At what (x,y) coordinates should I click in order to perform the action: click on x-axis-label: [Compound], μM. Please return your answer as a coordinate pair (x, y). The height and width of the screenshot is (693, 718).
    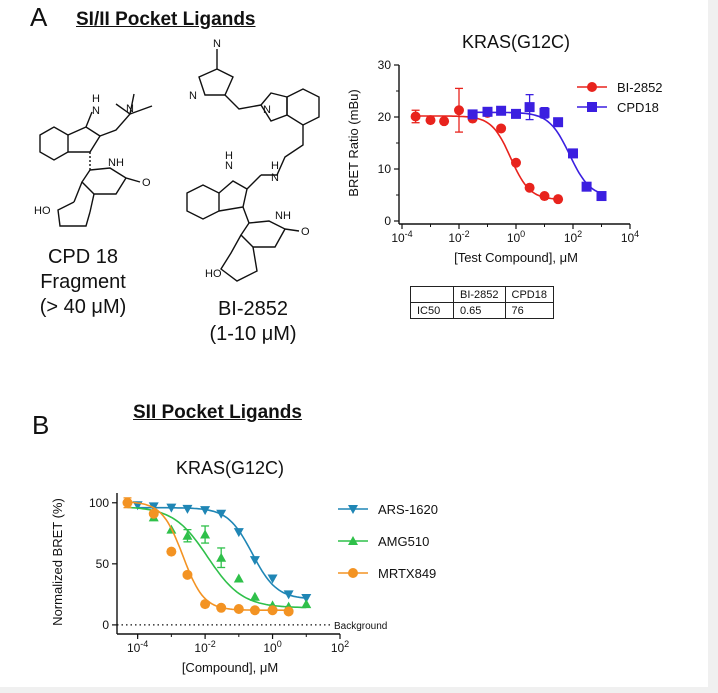
    Looking at the image, I should click on (230, 667).